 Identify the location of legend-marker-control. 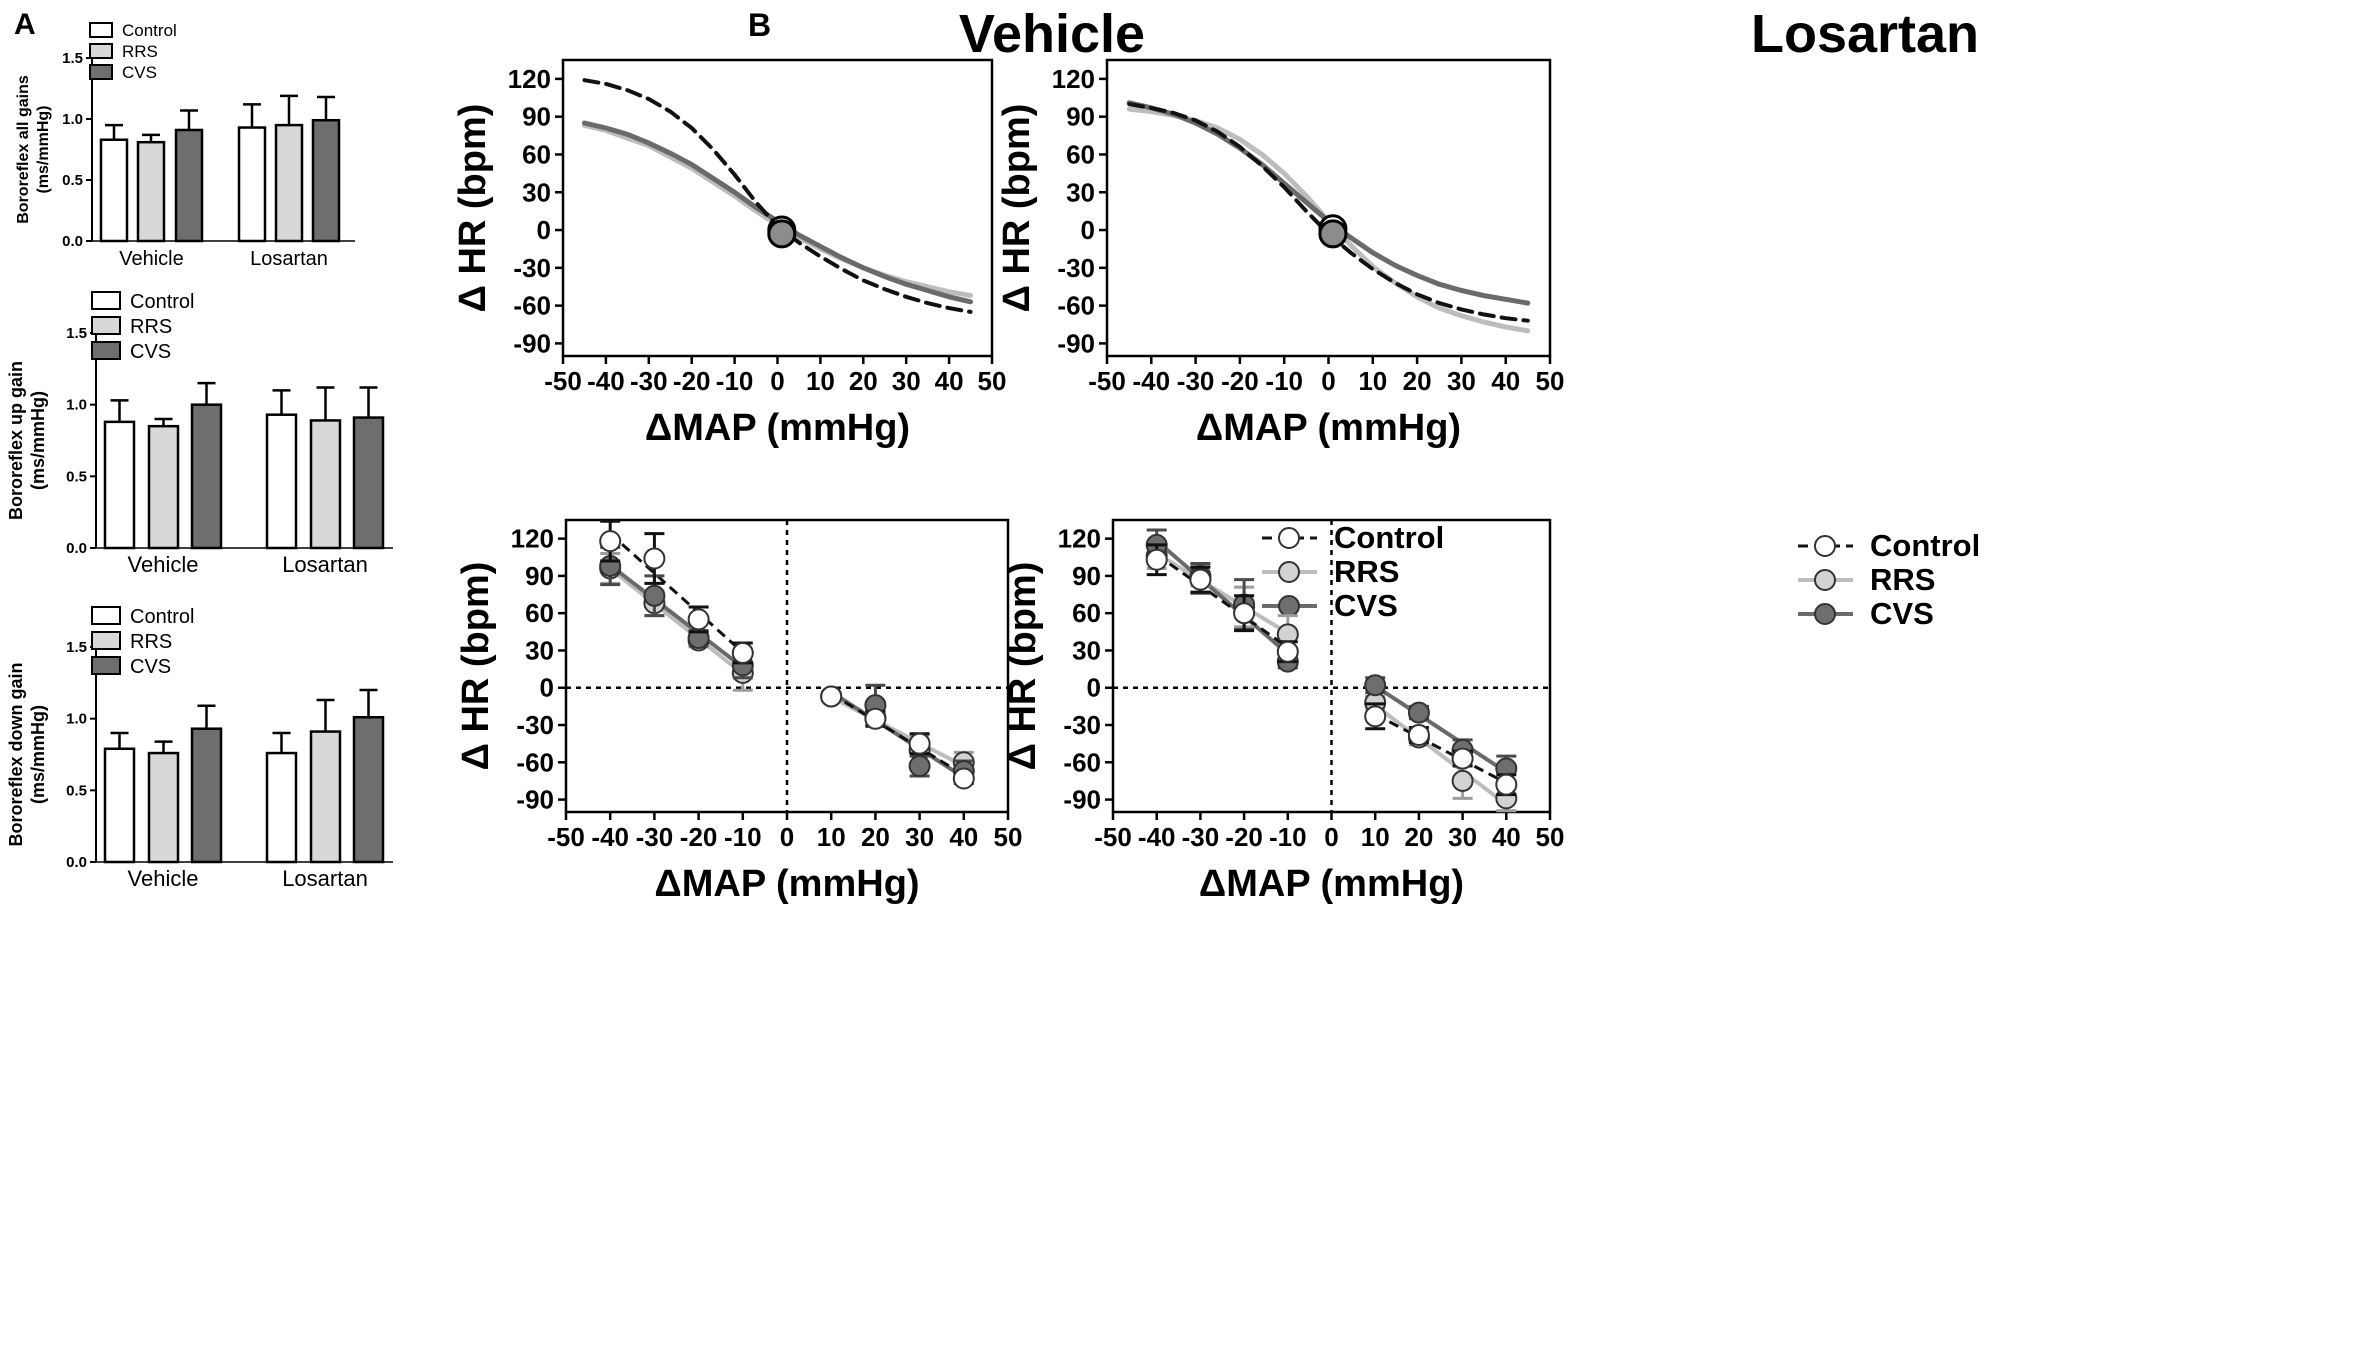
(1825, 546).